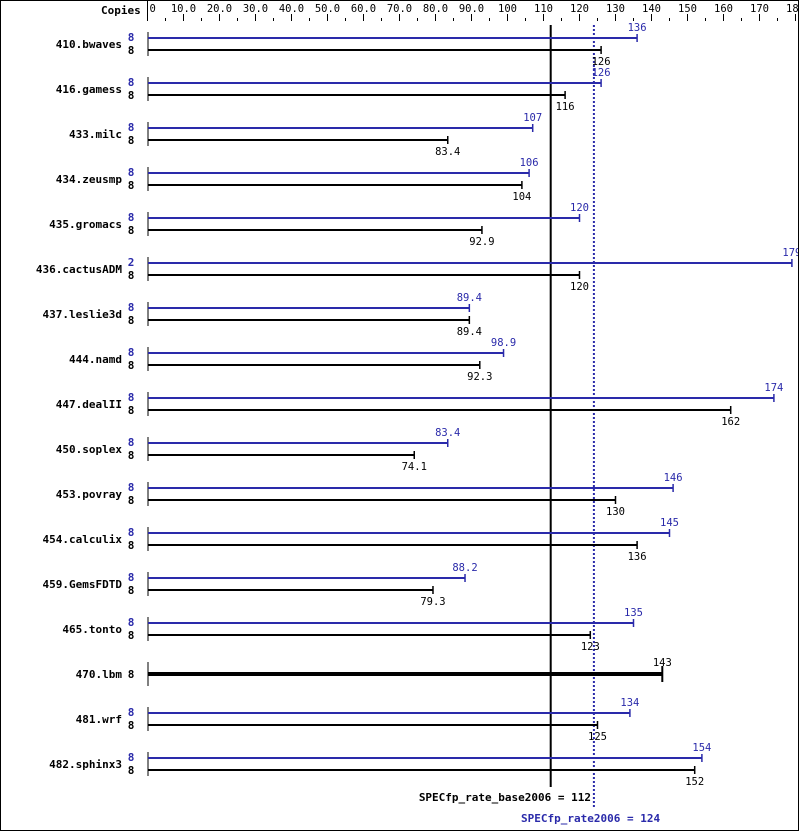  Describe the element at coordinates (637, 28) in the screenshot. I see `peak-value-label: 136` at that location.